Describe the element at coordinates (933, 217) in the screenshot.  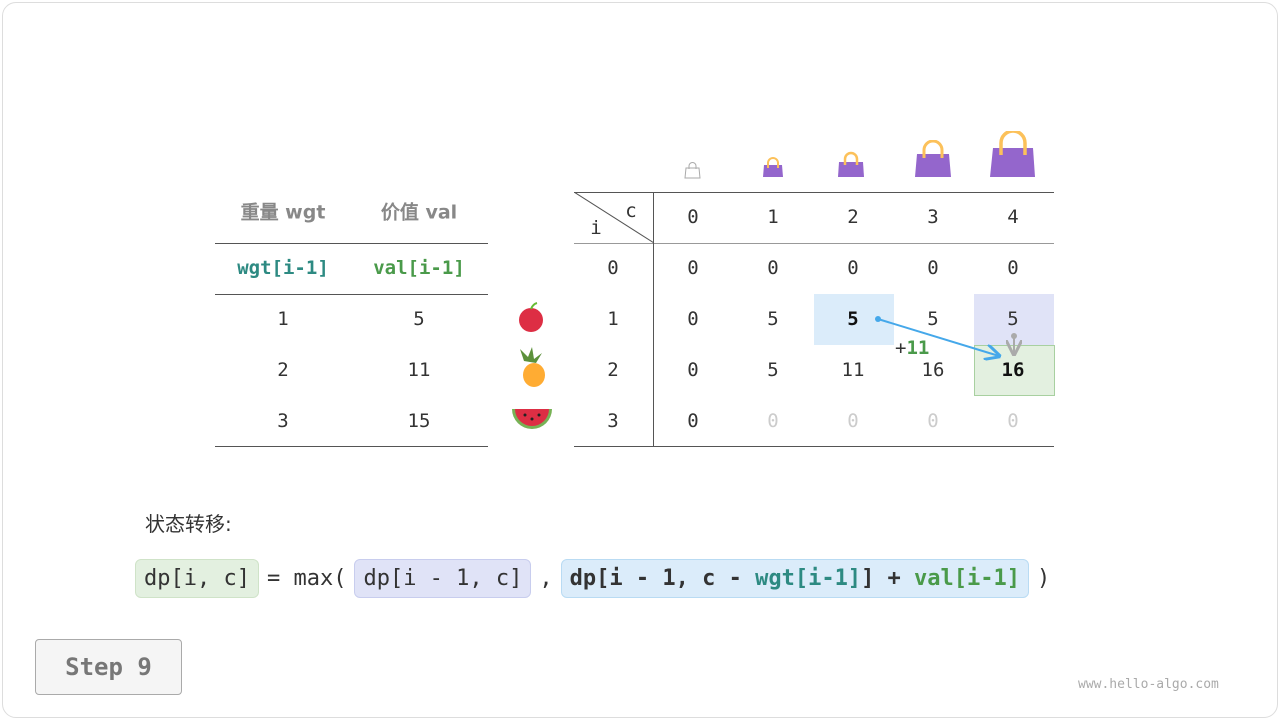
I see `capacity-header: 3` at that location.